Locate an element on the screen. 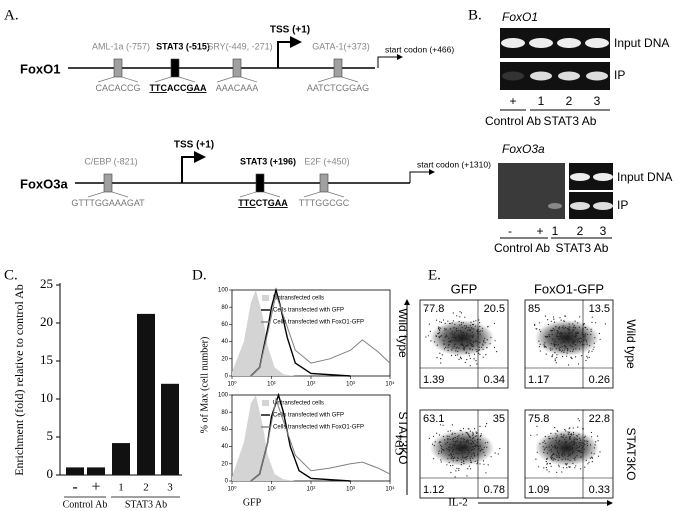 This screenshot has width=685, height=511. quadrant-value: 20.5 is located at coordinates (494, 309).